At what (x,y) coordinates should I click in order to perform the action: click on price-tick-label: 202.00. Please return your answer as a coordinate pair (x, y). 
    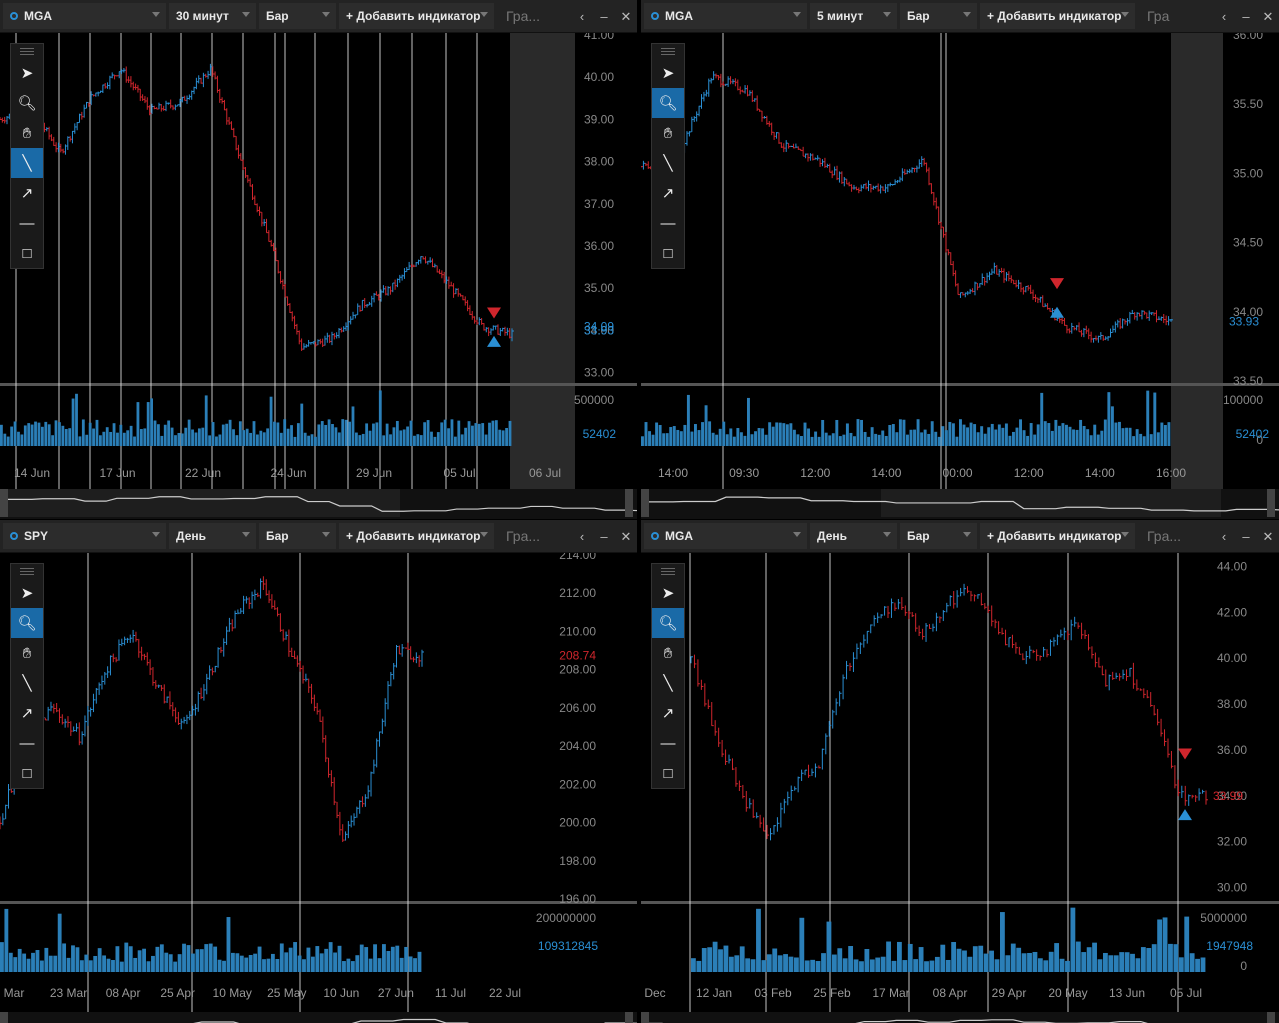
    Looking at the image, I should click on (577, 784).